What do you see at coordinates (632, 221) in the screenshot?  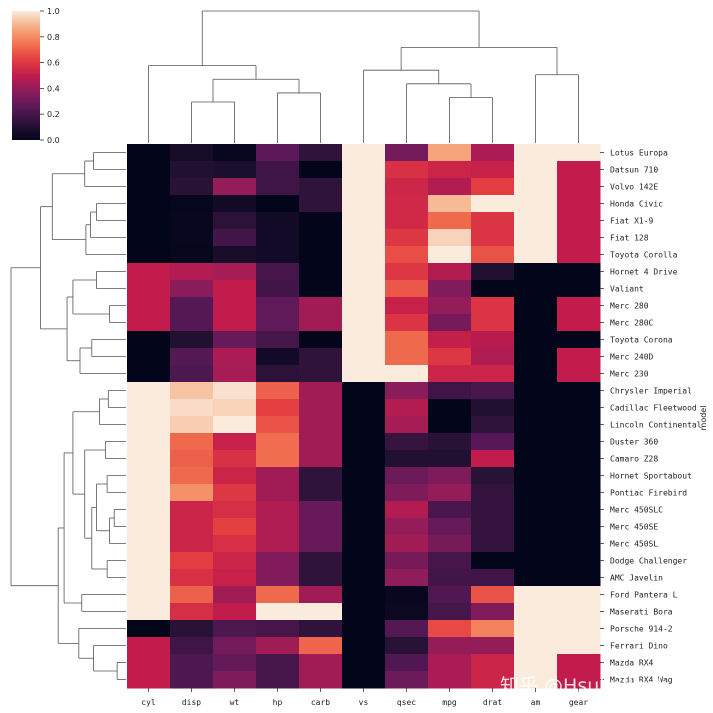 I see `row-label: Fiat X1-9` at bounding box center [632, 221].